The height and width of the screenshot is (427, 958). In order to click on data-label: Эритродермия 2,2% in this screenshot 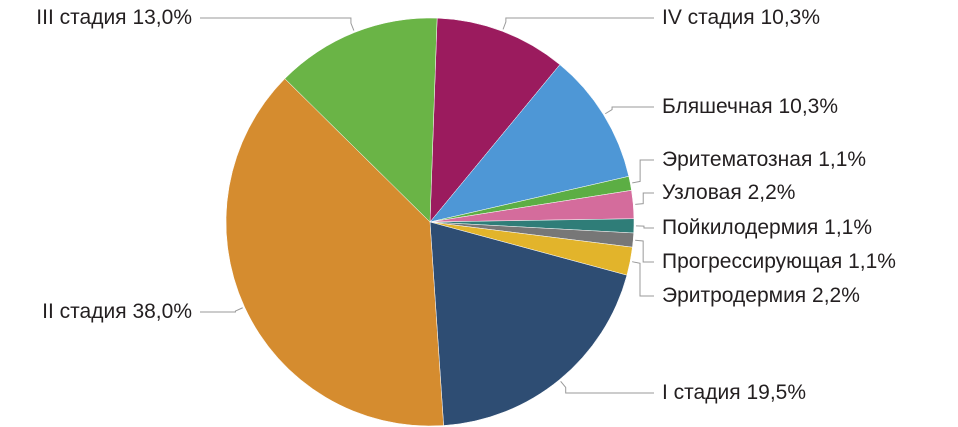, I will do `click(761, 295)`.